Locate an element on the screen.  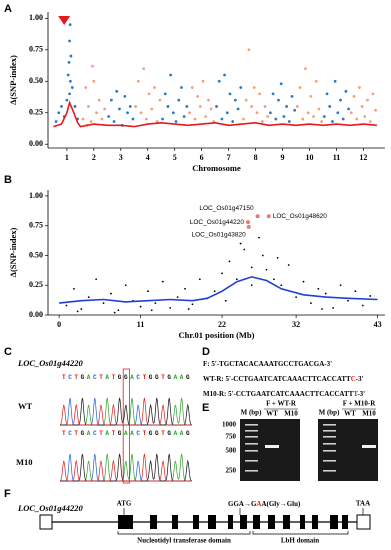
ladder-label: 1000 is located at coordinates (229, 425).